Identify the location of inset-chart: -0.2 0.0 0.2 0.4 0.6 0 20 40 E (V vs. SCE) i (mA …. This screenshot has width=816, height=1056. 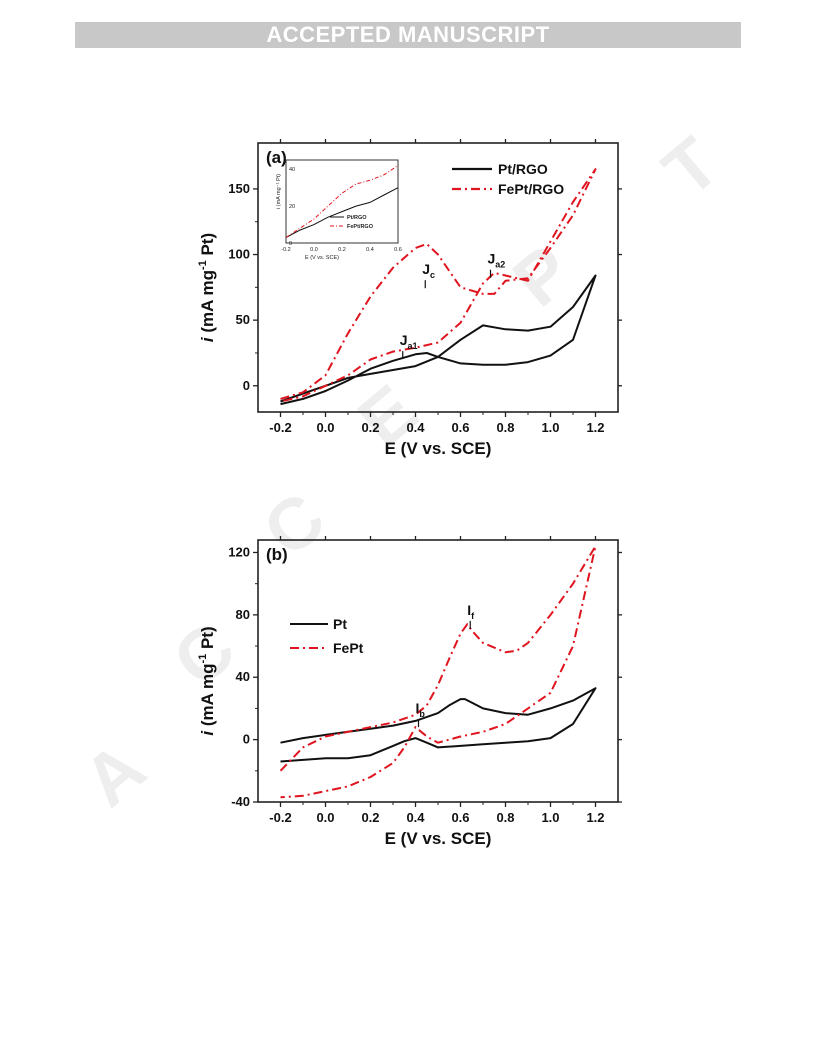
(339, 210).